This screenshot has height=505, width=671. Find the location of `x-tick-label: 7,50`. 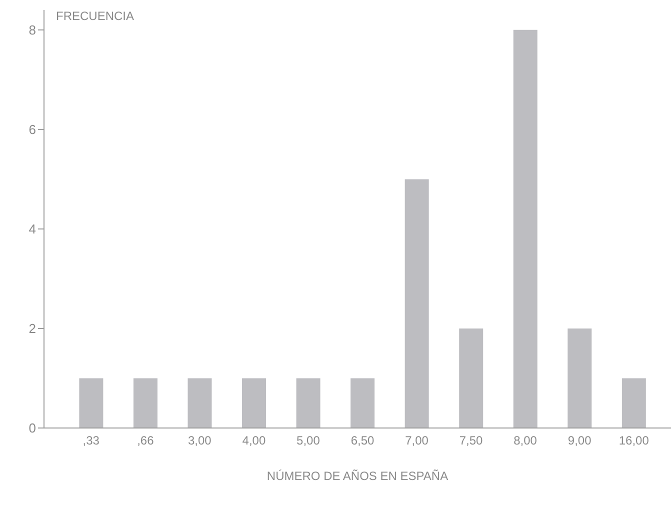

x-tick-label: 7,50 is located at coordinates (471, 441).